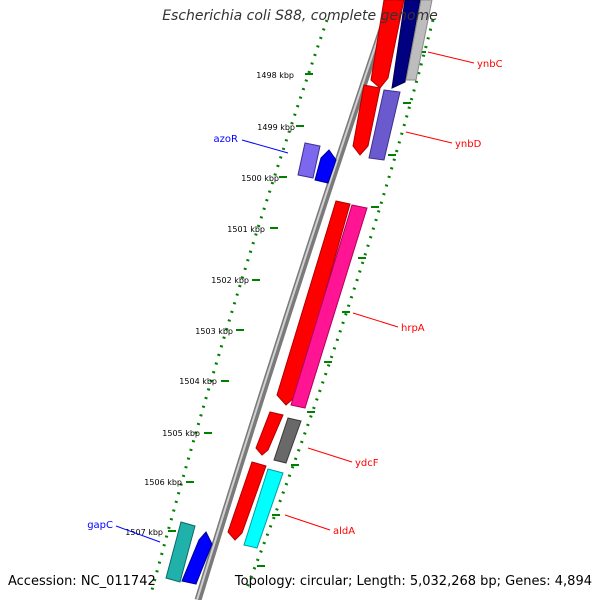 This screenshot has height=604, width=600. What do you see at coordinates (100, 525) in the screenshot?
I see `gene-label-gapC: gapC` at bounding box center [100, 525].